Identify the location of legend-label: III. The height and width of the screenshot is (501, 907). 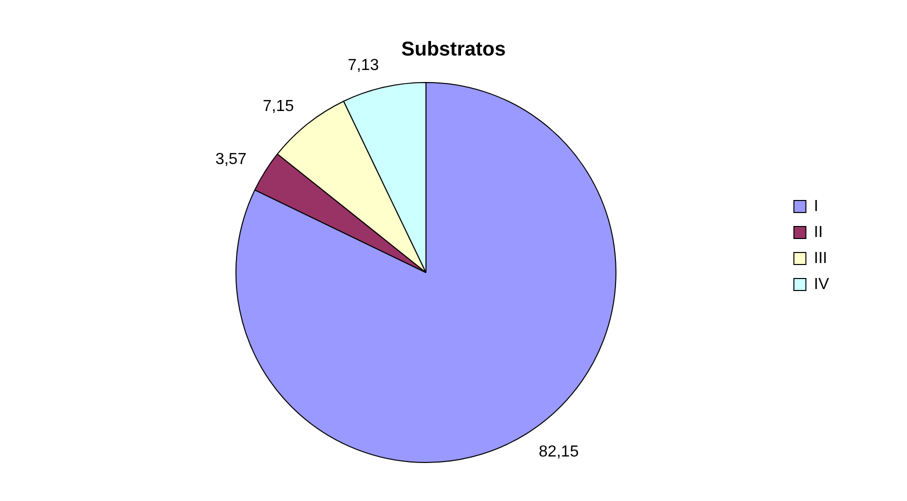
(821, 258).